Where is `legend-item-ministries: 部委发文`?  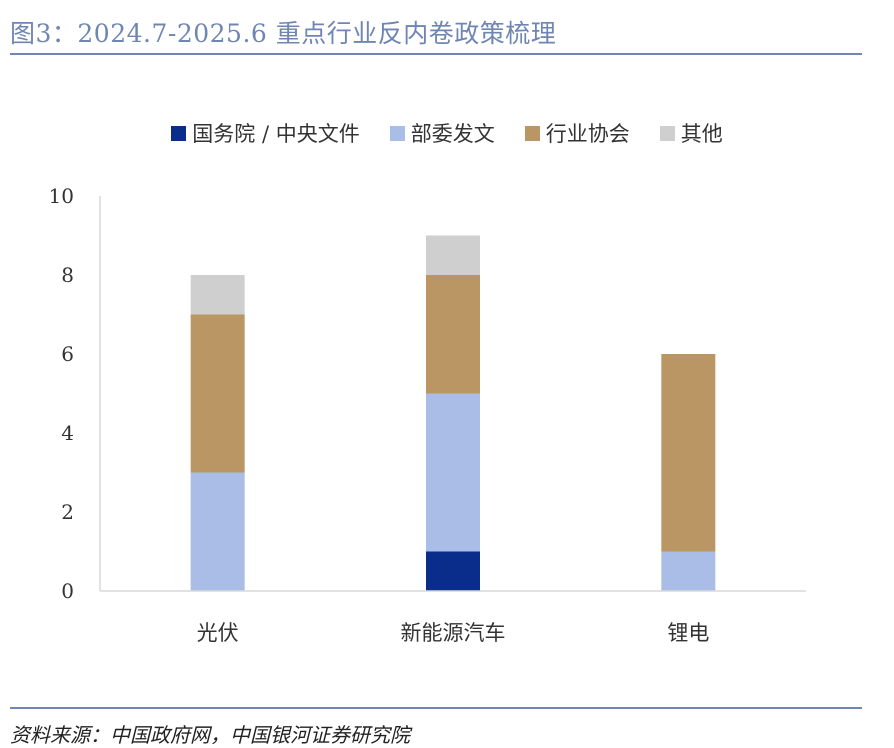 legend-item-ministries: 部委发文 is located at coordinates (442, 133).